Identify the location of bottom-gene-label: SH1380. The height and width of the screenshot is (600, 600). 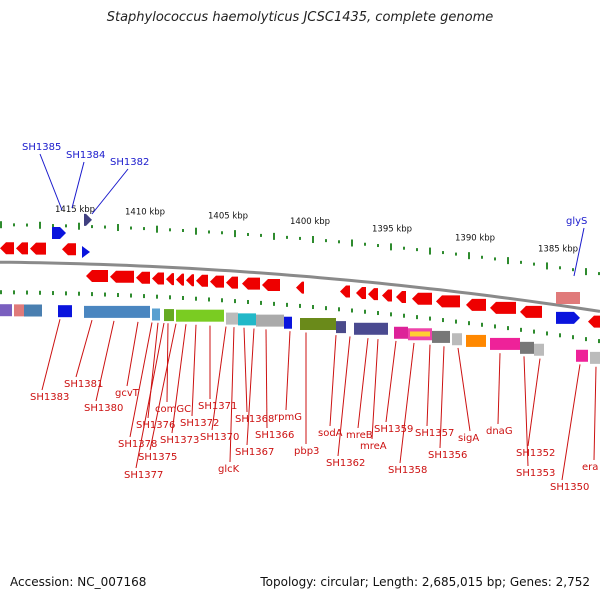
(103, 408).